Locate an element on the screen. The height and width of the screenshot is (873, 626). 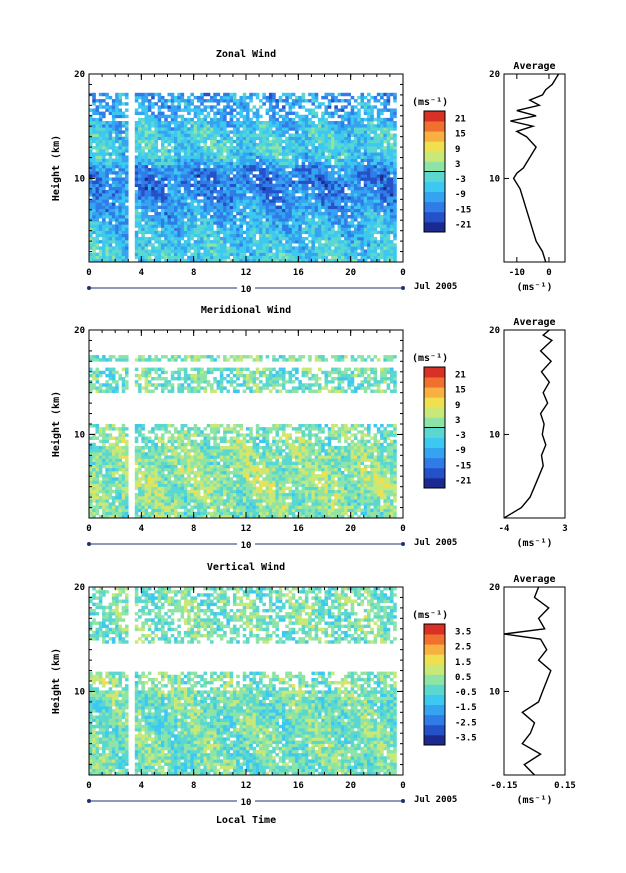
colorbar-unit-label: (ms⁻¹) is located at coordinates (430, 102).